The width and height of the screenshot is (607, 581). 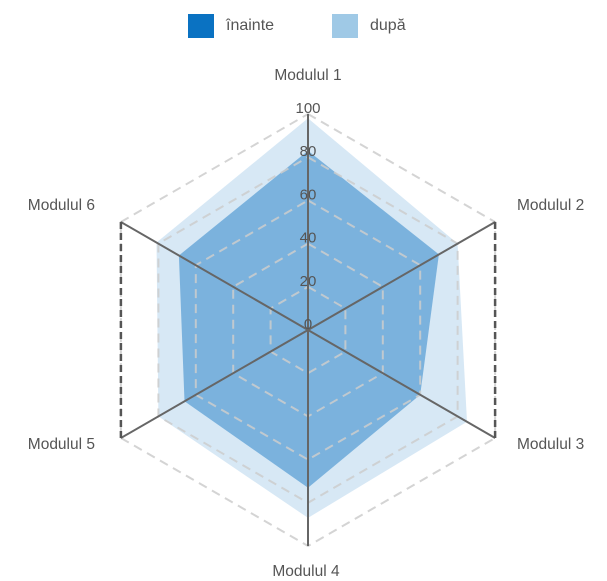 I want to click on tick-label-80: 80, so click(x=308, y=151).